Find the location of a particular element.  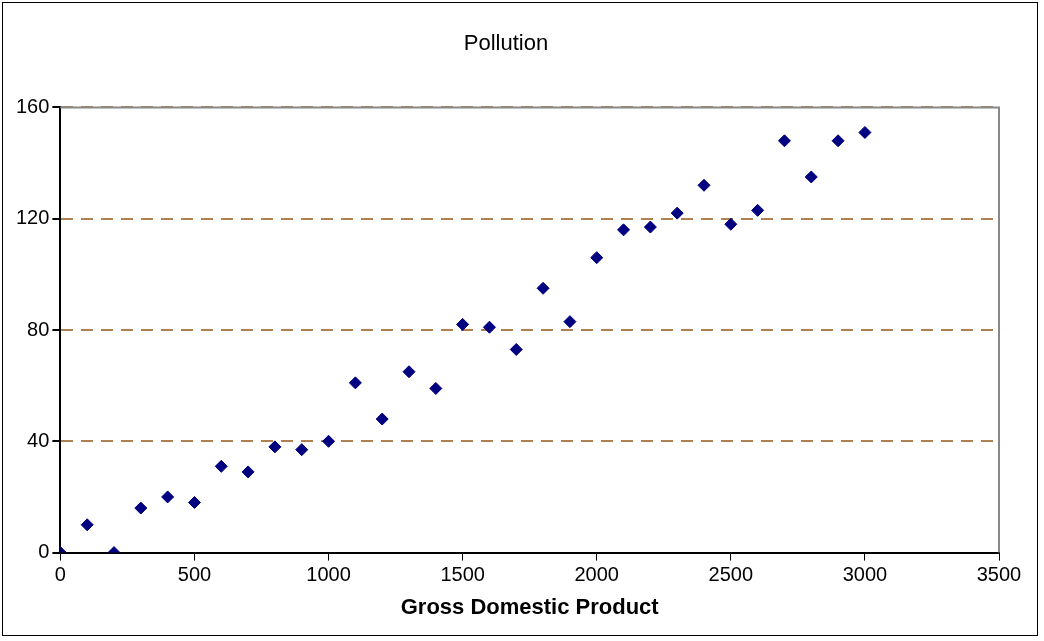

y-tick-label: 0 is located at coordinates (44, 551).